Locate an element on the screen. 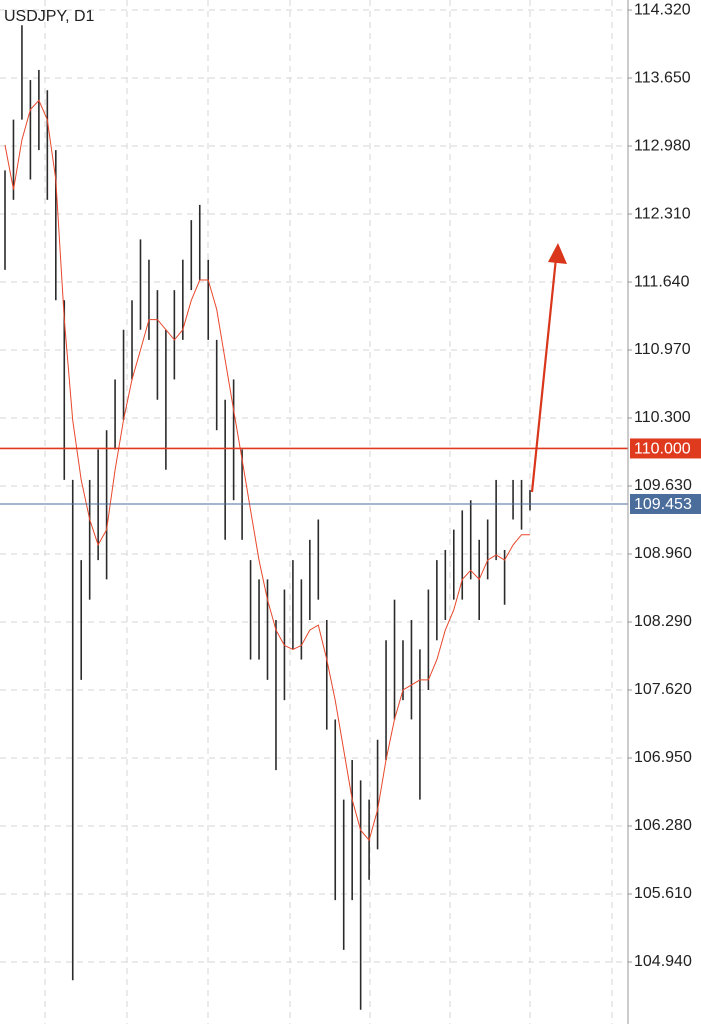 The height and width of the screenshot is (1024, 701). y-tick-label: 112.310 is located at coordinates (662, 213).